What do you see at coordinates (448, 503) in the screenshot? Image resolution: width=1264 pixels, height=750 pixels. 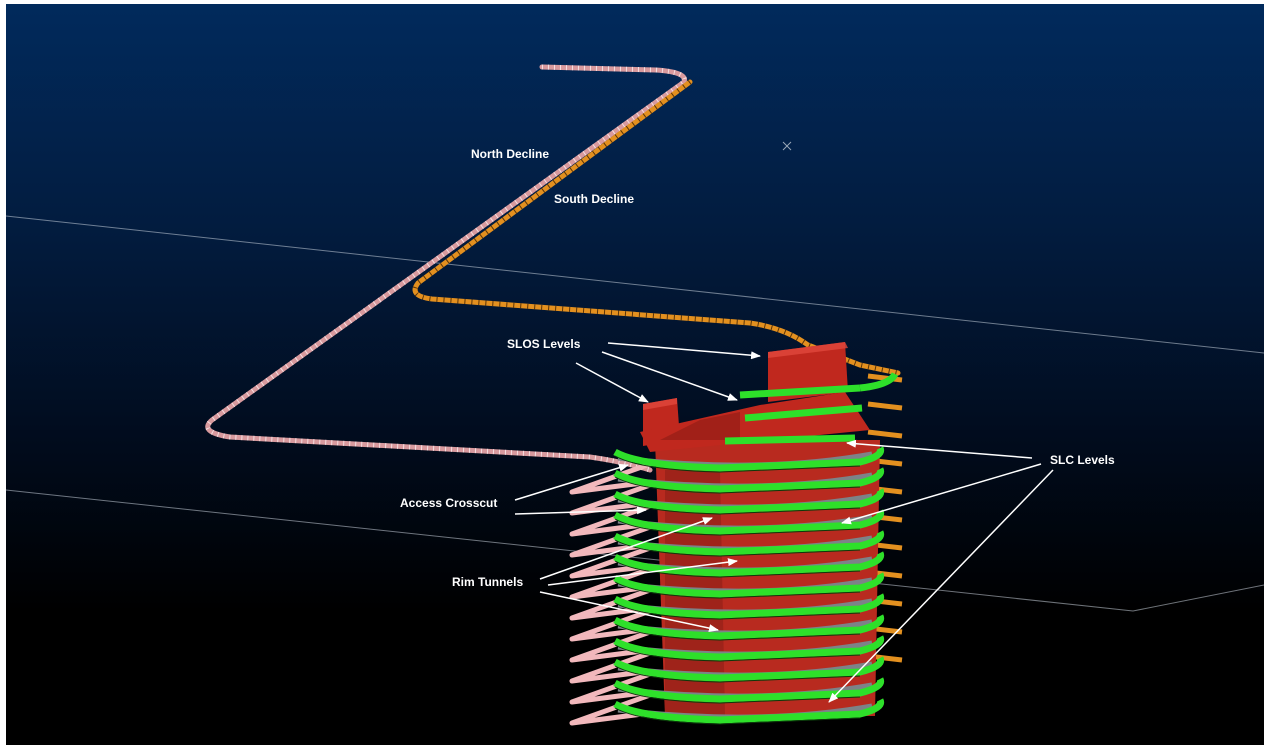 I see `access-crosscut-label: Access Crosscut` at bounding box center [448, 503].